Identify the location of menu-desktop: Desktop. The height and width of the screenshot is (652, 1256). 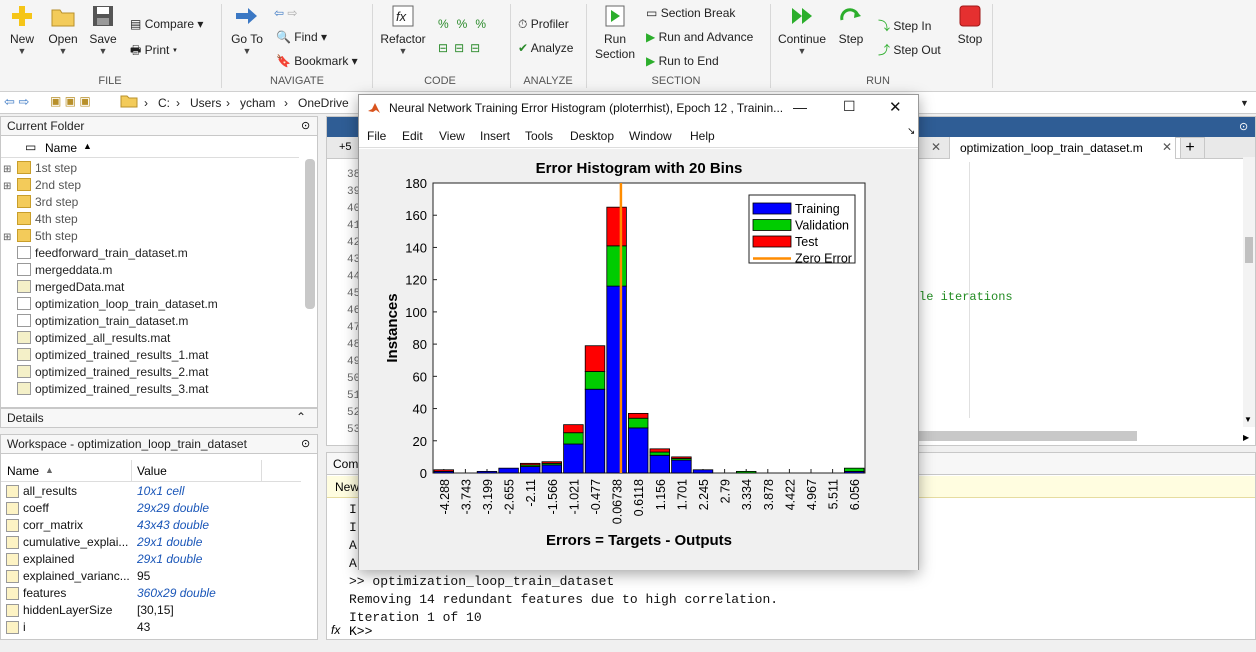
(592, 136).